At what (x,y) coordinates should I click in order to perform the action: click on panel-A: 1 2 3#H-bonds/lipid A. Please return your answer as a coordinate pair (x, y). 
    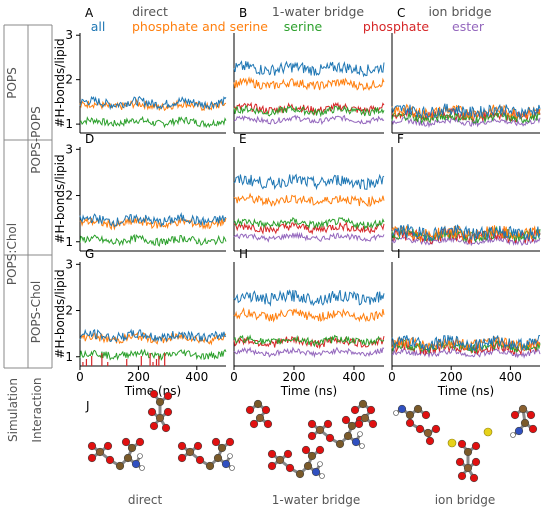
    Looking at the image, I should click on (140, 70).